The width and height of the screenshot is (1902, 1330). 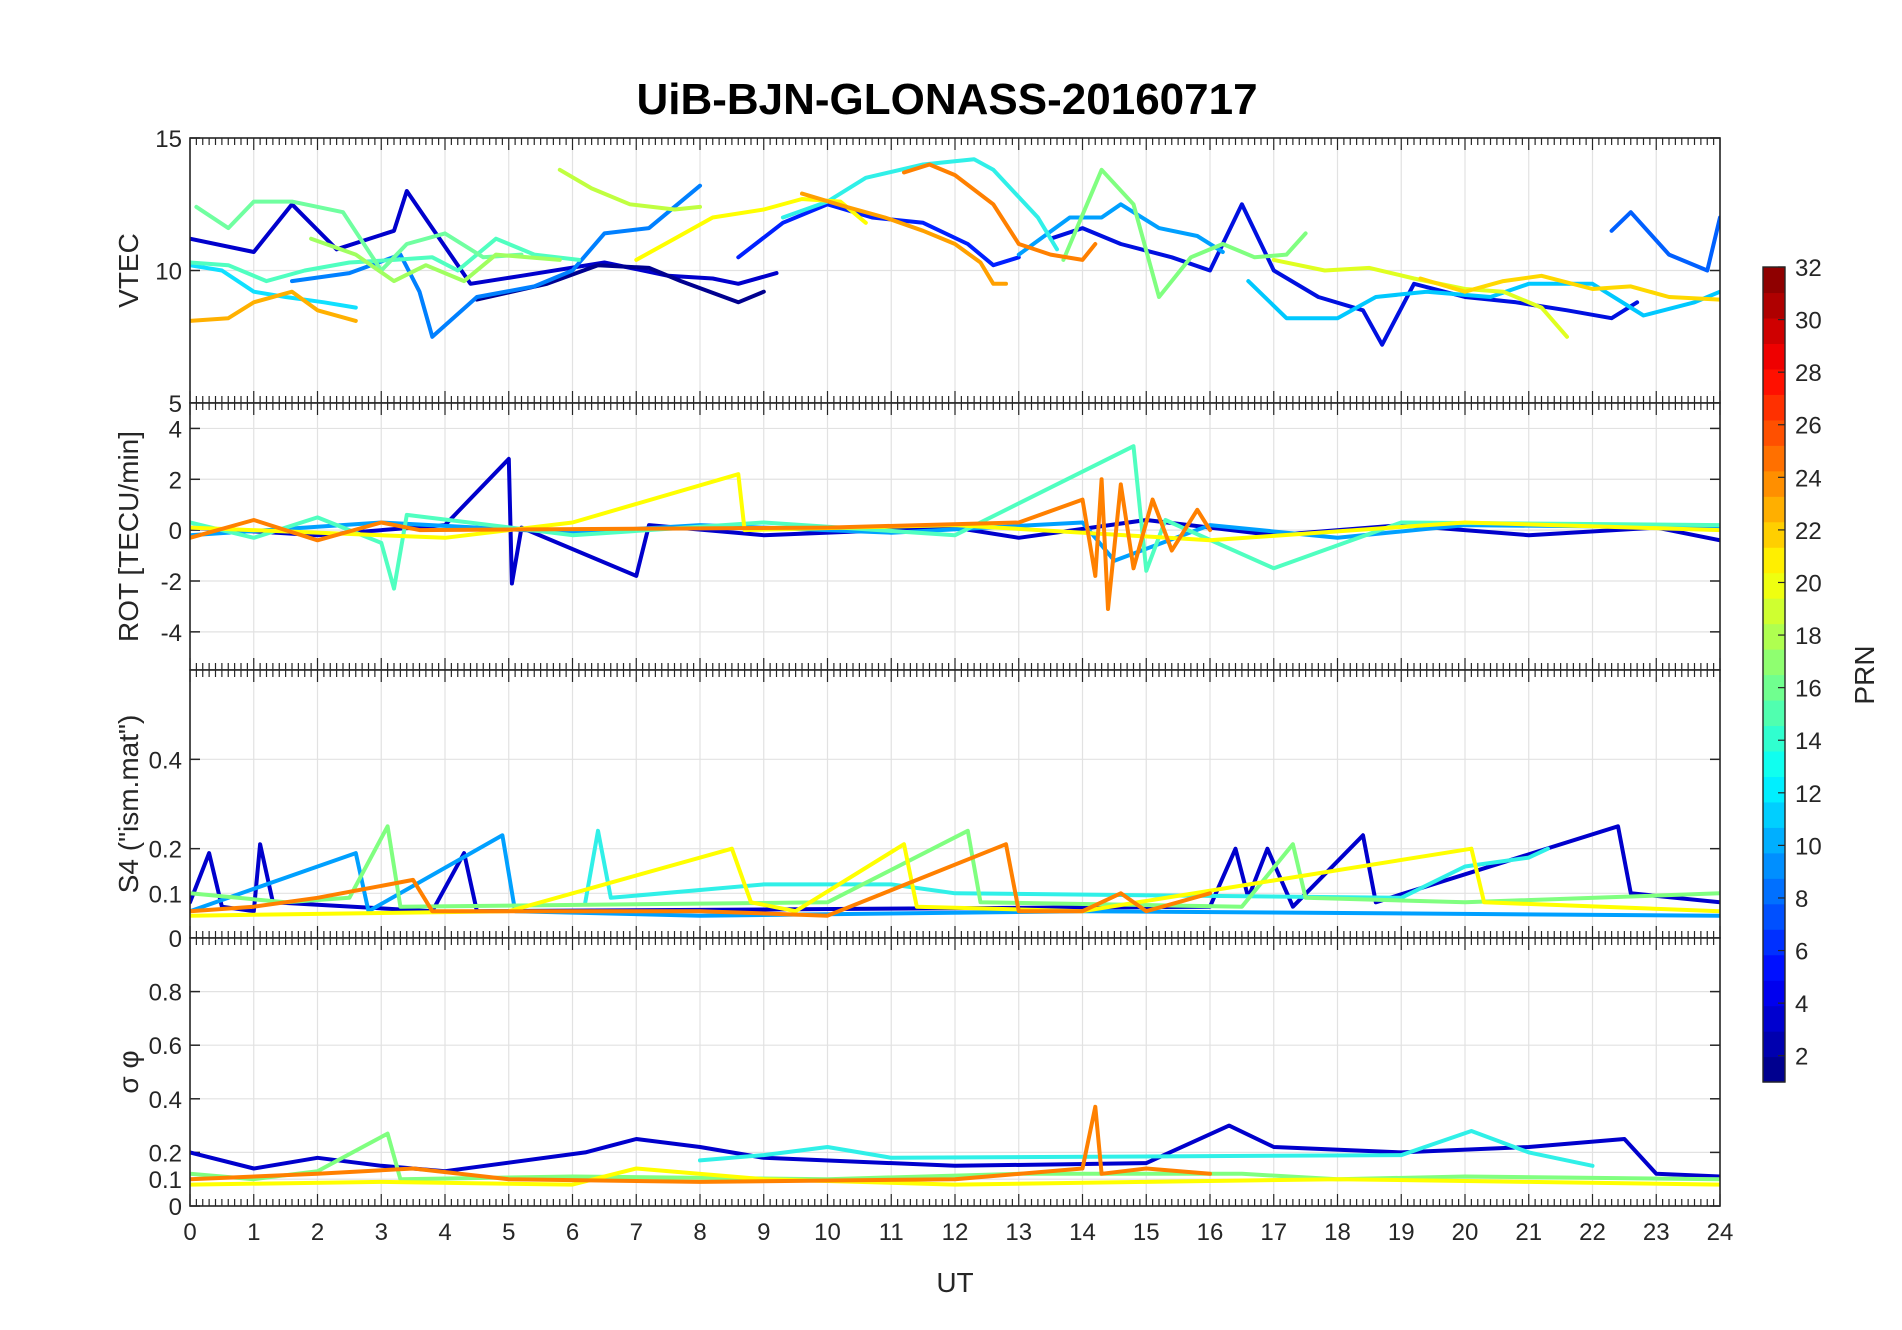 What do you see at coordinates (636, 1232) in the screenshot?
I see `x-tick-label: 7` at bounding box center [636, 1232].